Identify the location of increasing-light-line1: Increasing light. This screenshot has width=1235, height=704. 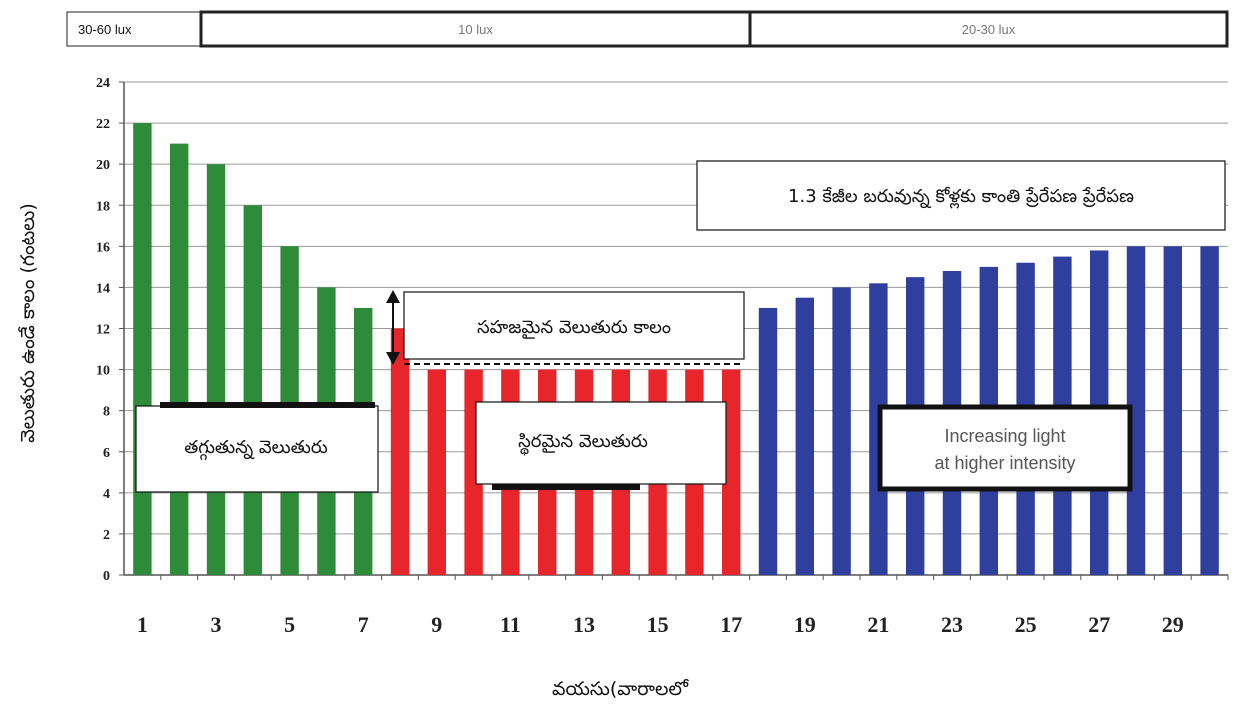
(1004, 436).